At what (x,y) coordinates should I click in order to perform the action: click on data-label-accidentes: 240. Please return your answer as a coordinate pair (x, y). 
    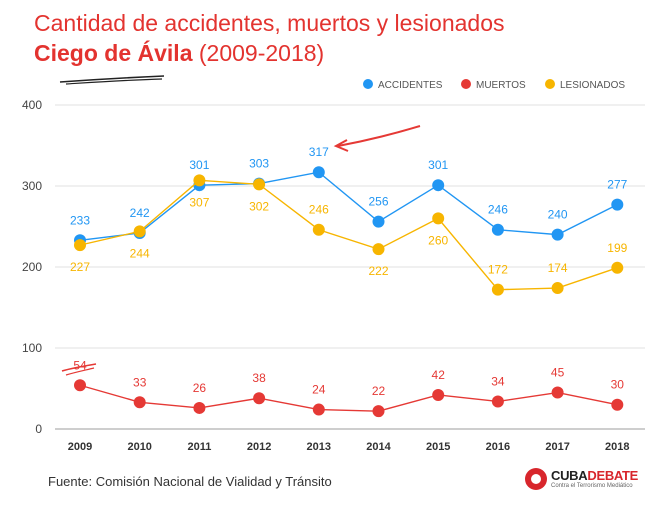
    Looking at the image, I should click on (558, 215).